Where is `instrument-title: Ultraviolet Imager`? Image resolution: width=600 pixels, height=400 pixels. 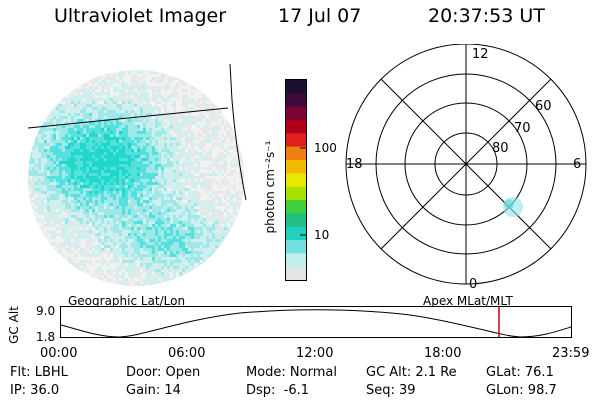 instrument-title: Ultraviolet Imager is located at coordinates (140, 16).